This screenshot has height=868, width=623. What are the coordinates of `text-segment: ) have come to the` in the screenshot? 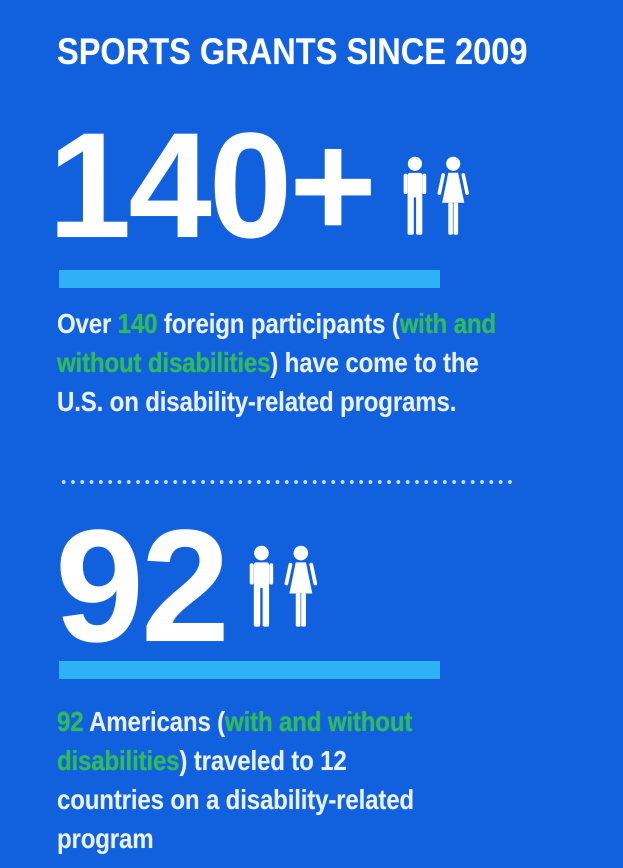 It's located at (374, 362).